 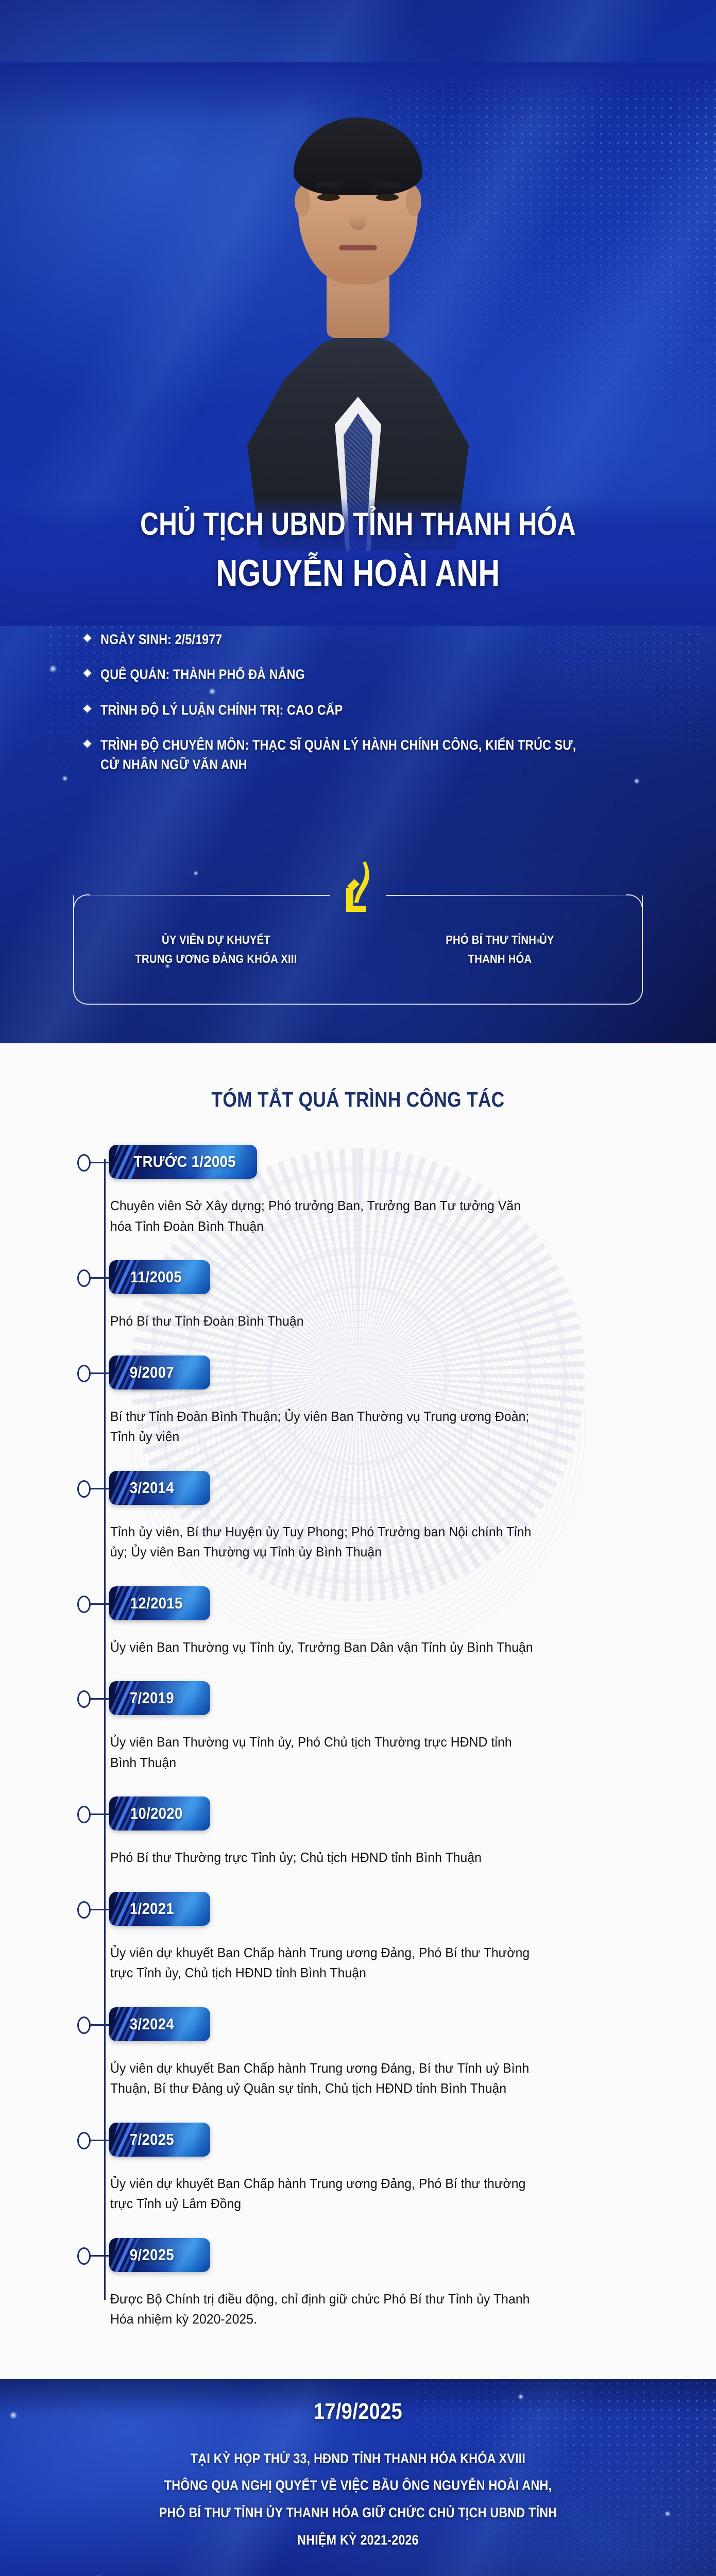 I want to click on bio-birthdate: NGÀY SINH: 2/5/1977, so click(x=161, y=639).